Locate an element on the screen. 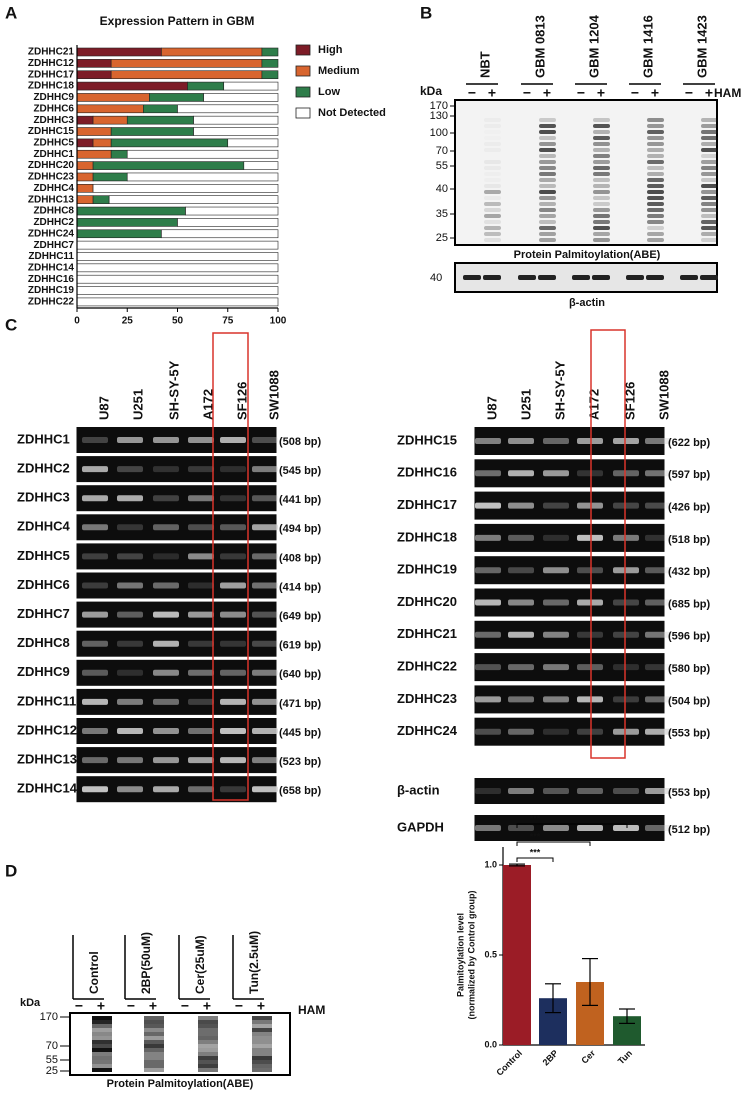 The width and height of the screenshot is (744, 1094). panel-label: A is located at coordinates (11, 12).